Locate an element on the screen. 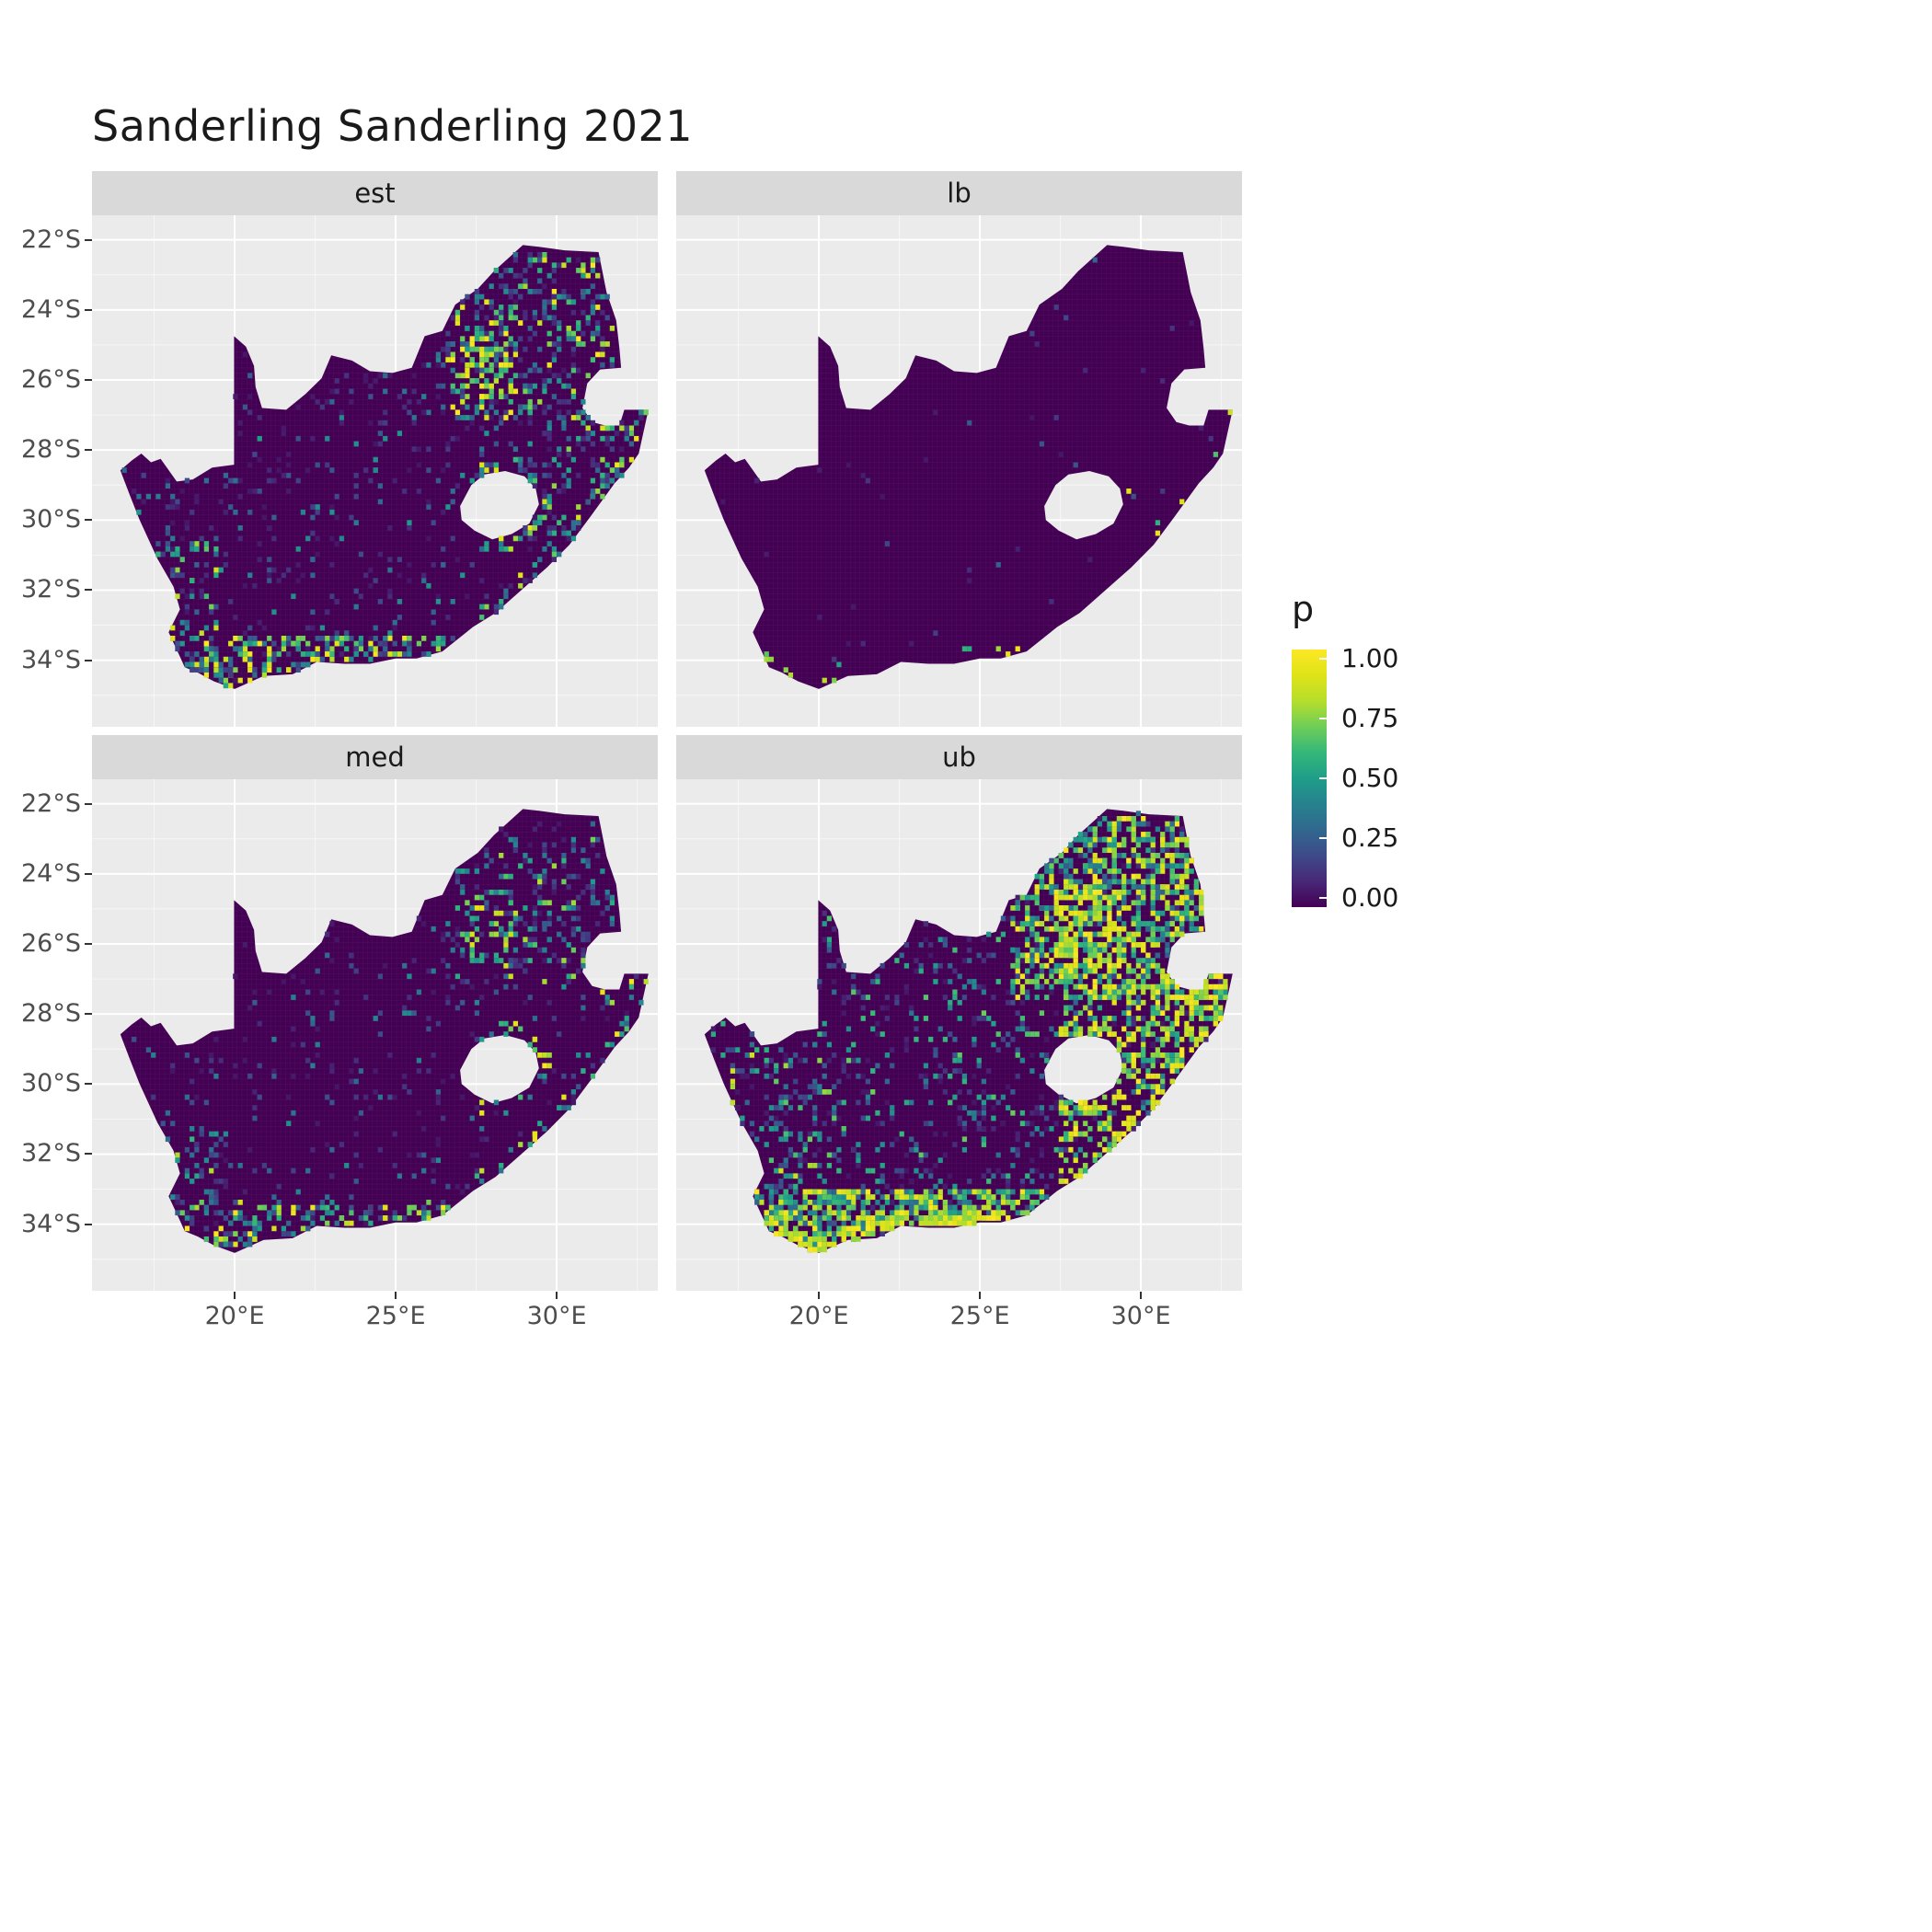 The width and height of the screenshot is (1932, 1932). legend-title: p is located at coordinates (1303, 609).